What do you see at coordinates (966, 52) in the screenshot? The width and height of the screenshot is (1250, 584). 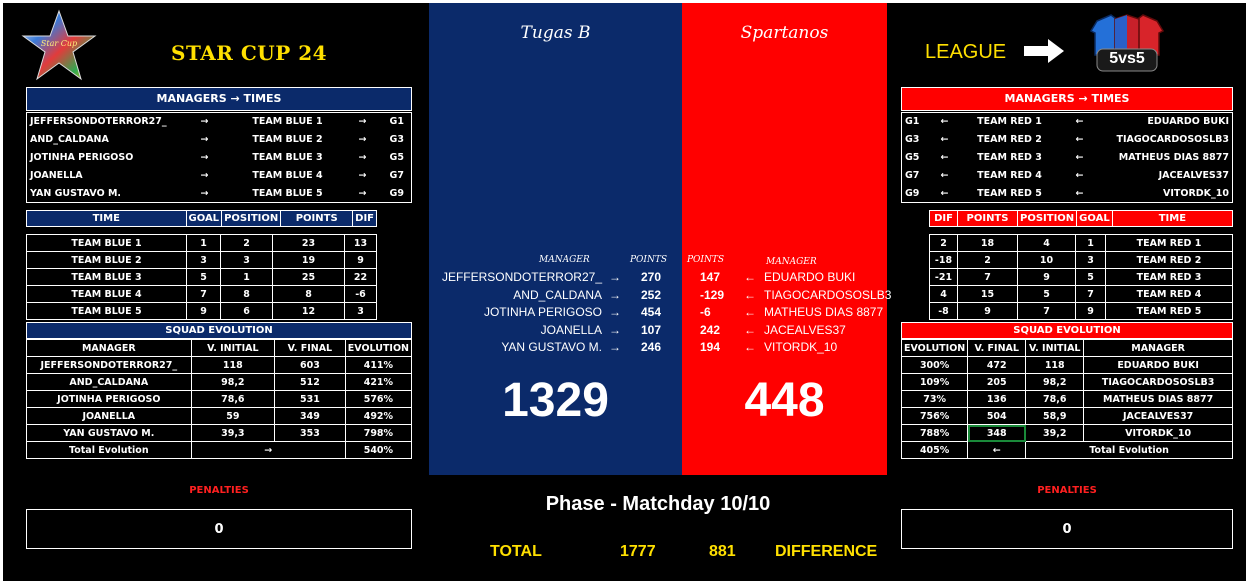 I see `league-label: LEAGUE` at bounding box center [966, 52].